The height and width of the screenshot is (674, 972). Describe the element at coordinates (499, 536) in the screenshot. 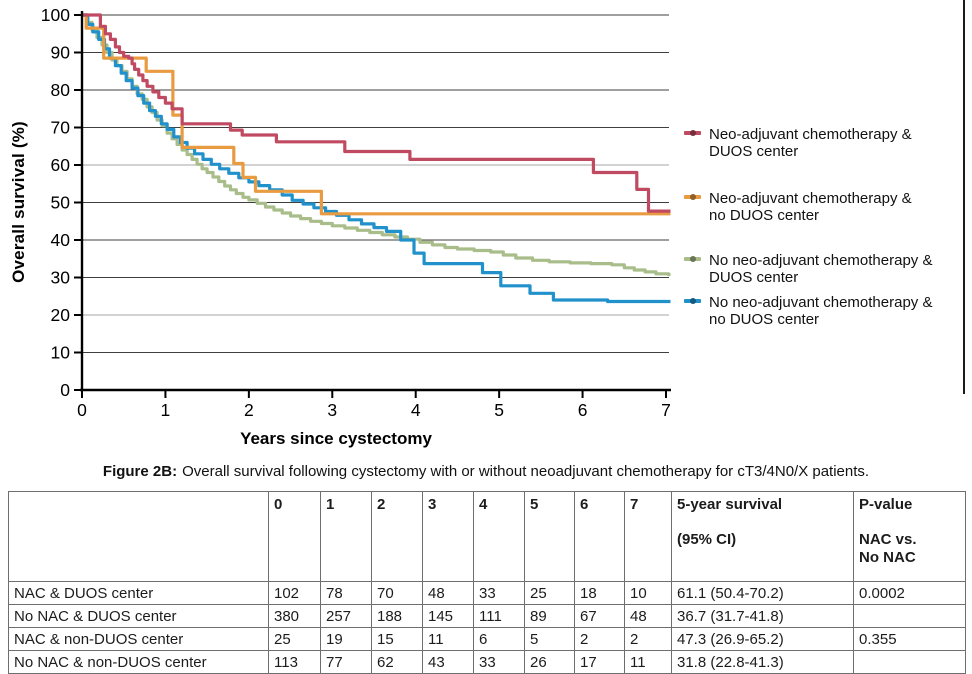

I see `table-header-cell-5: 4` at that location.